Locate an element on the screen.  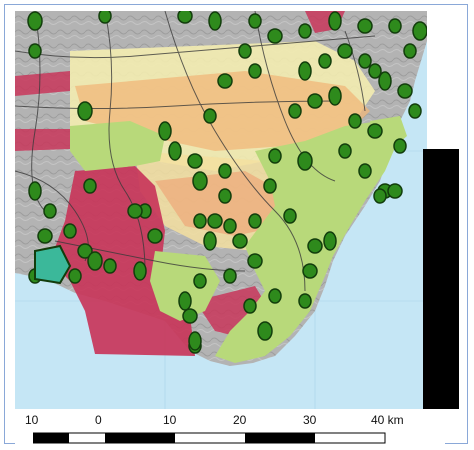
green-zone is located at coordinates (117, 146).